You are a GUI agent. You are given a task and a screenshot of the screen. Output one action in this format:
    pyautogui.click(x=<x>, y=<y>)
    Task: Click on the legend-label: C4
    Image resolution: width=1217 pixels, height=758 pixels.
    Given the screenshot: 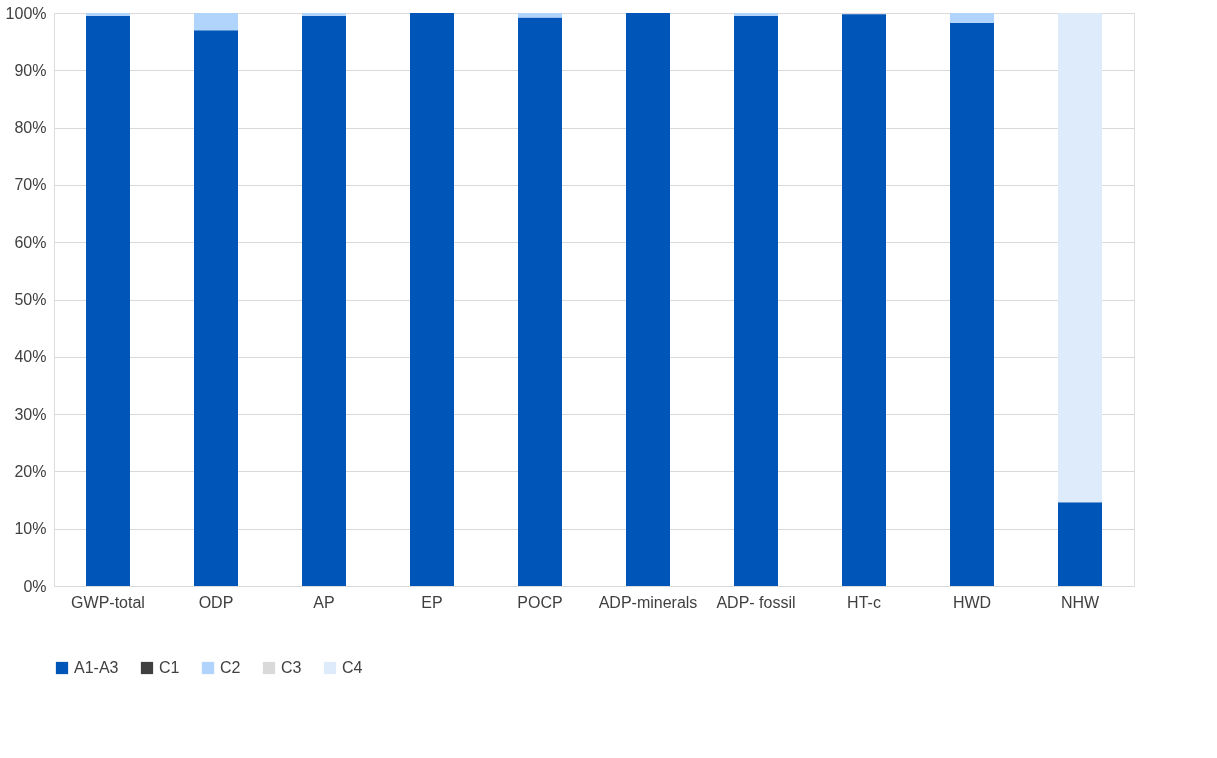 What is the action you would take?
    pyautogui.click(x=352, y=667)
    